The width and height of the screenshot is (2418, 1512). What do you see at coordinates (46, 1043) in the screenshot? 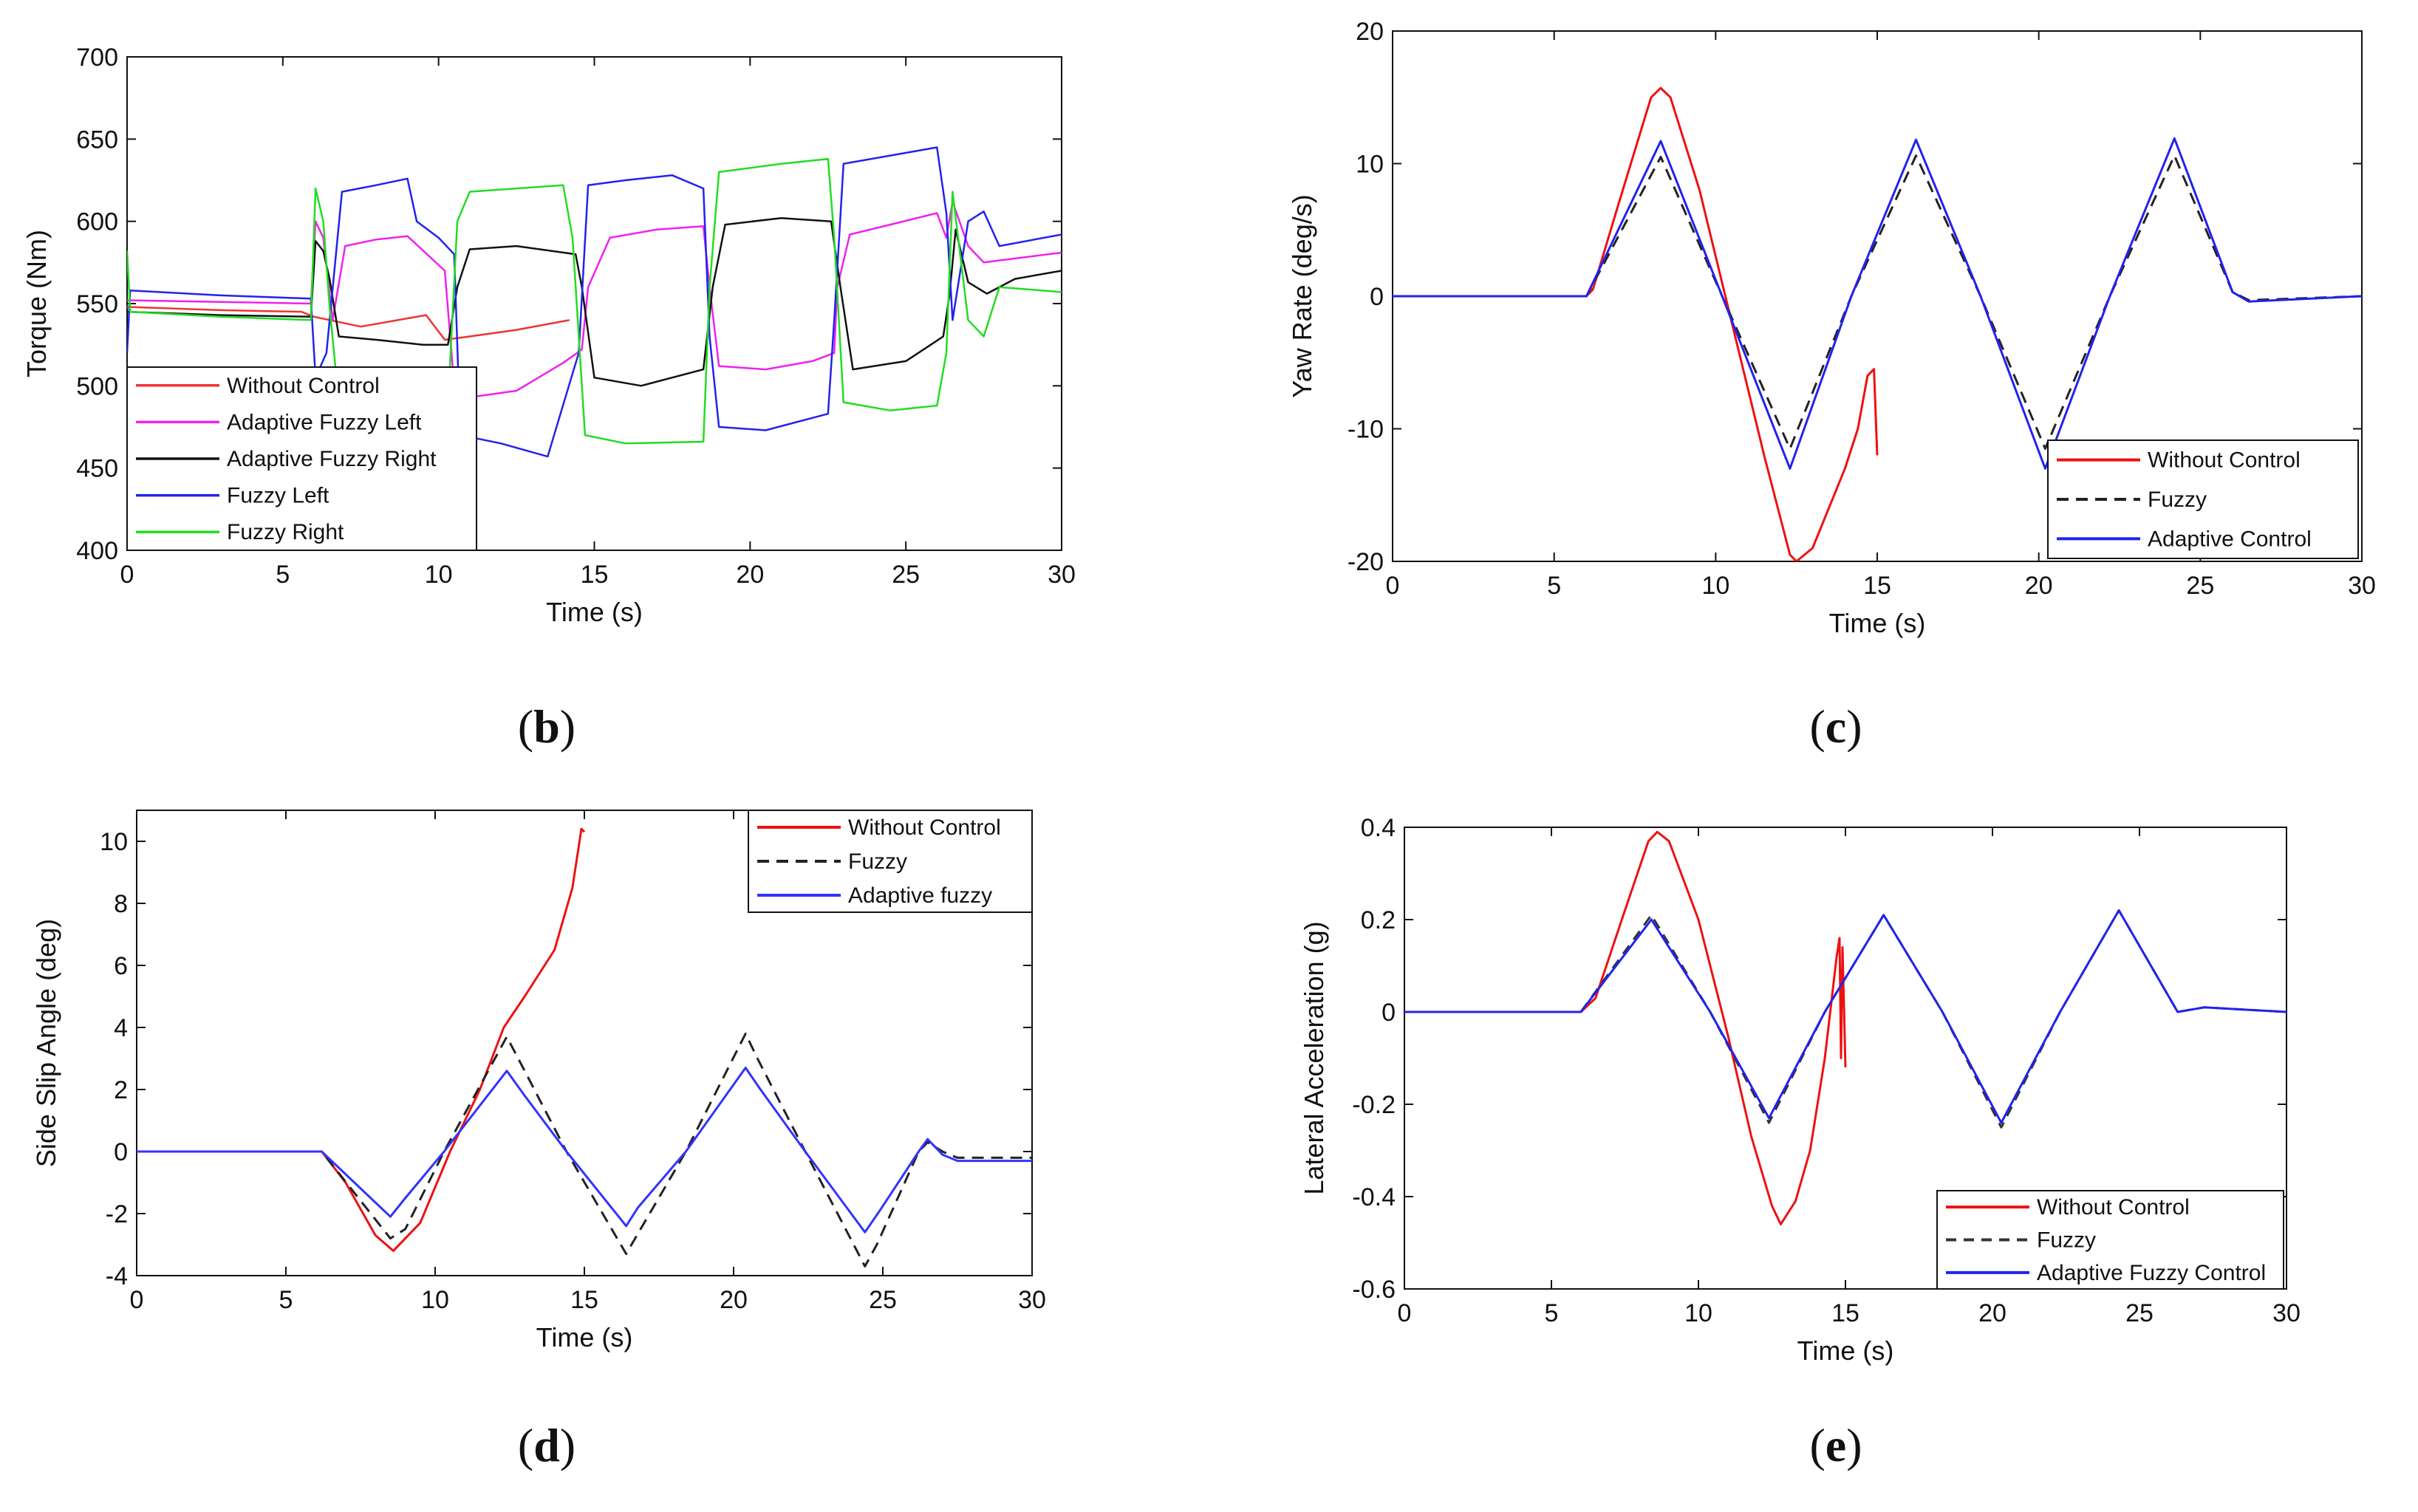
I see `y-axis-label: Side Slip Angle (deg)` at bounding box center [46, 1043].